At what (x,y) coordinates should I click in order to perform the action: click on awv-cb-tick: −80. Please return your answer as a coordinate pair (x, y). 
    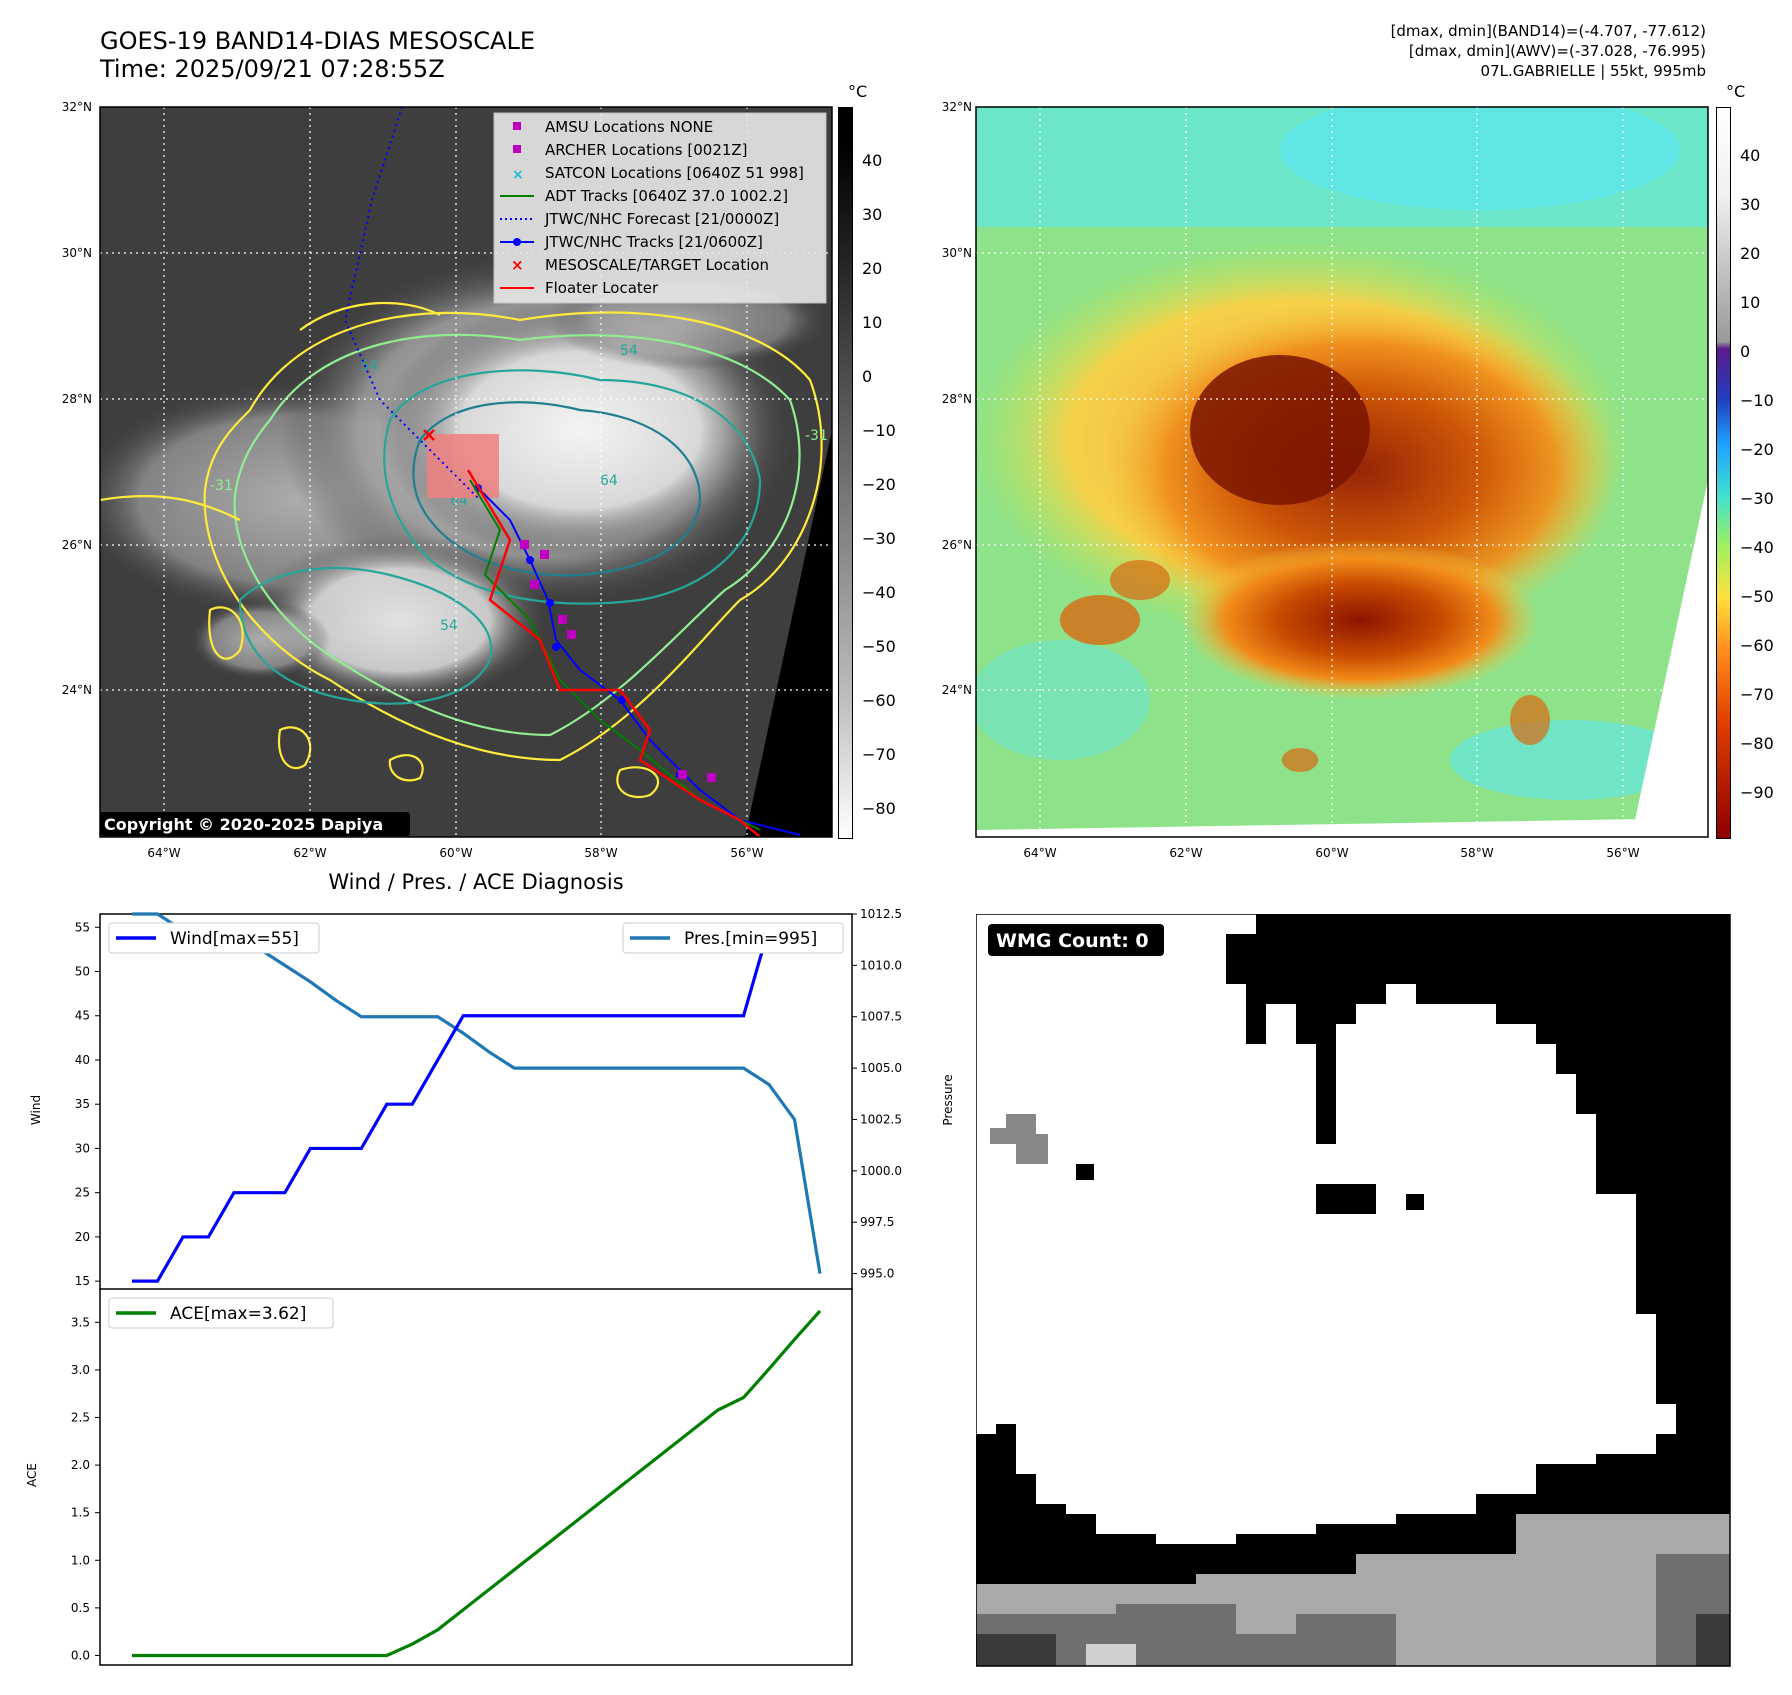
    Looking at the image, I should click on (1757, 743).